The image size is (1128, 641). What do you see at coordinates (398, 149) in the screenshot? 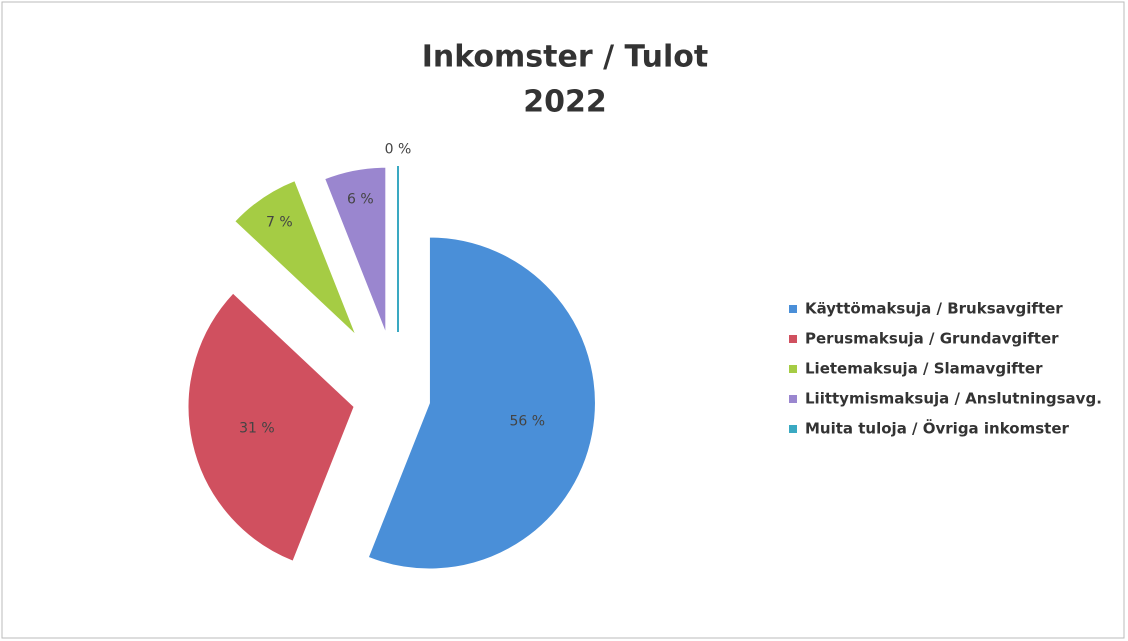
I see `data-label: 0 %` at bounding box center [398, 149].